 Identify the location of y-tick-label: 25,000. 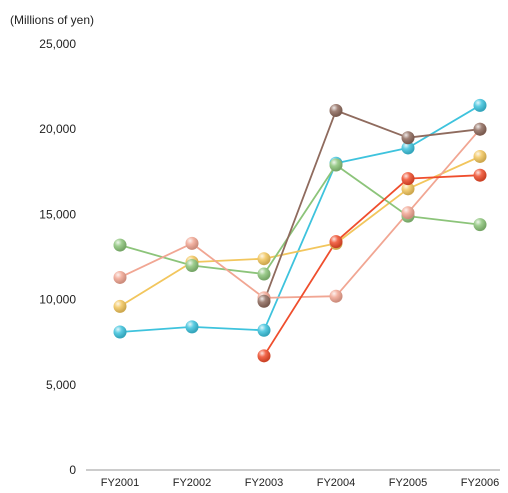
(57, 44).